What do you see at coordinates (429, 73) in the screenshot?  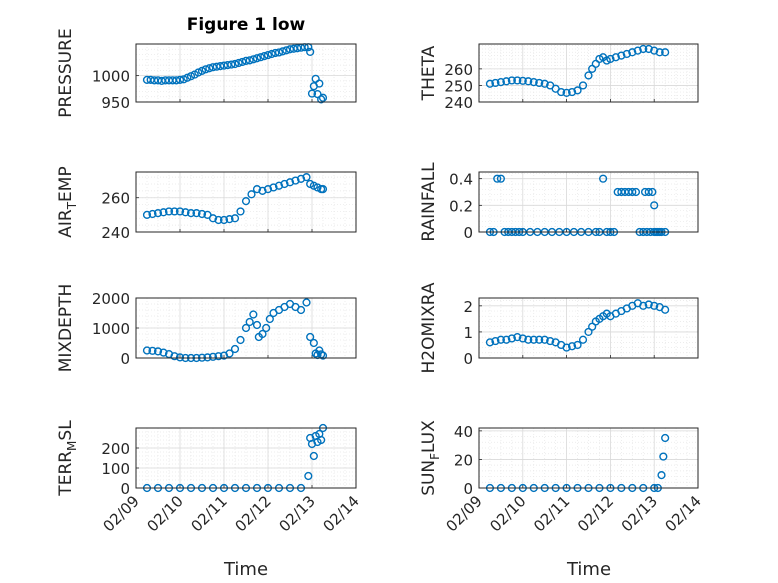 I see `y-axis-label: THETA` at bounding box center [429, 73].